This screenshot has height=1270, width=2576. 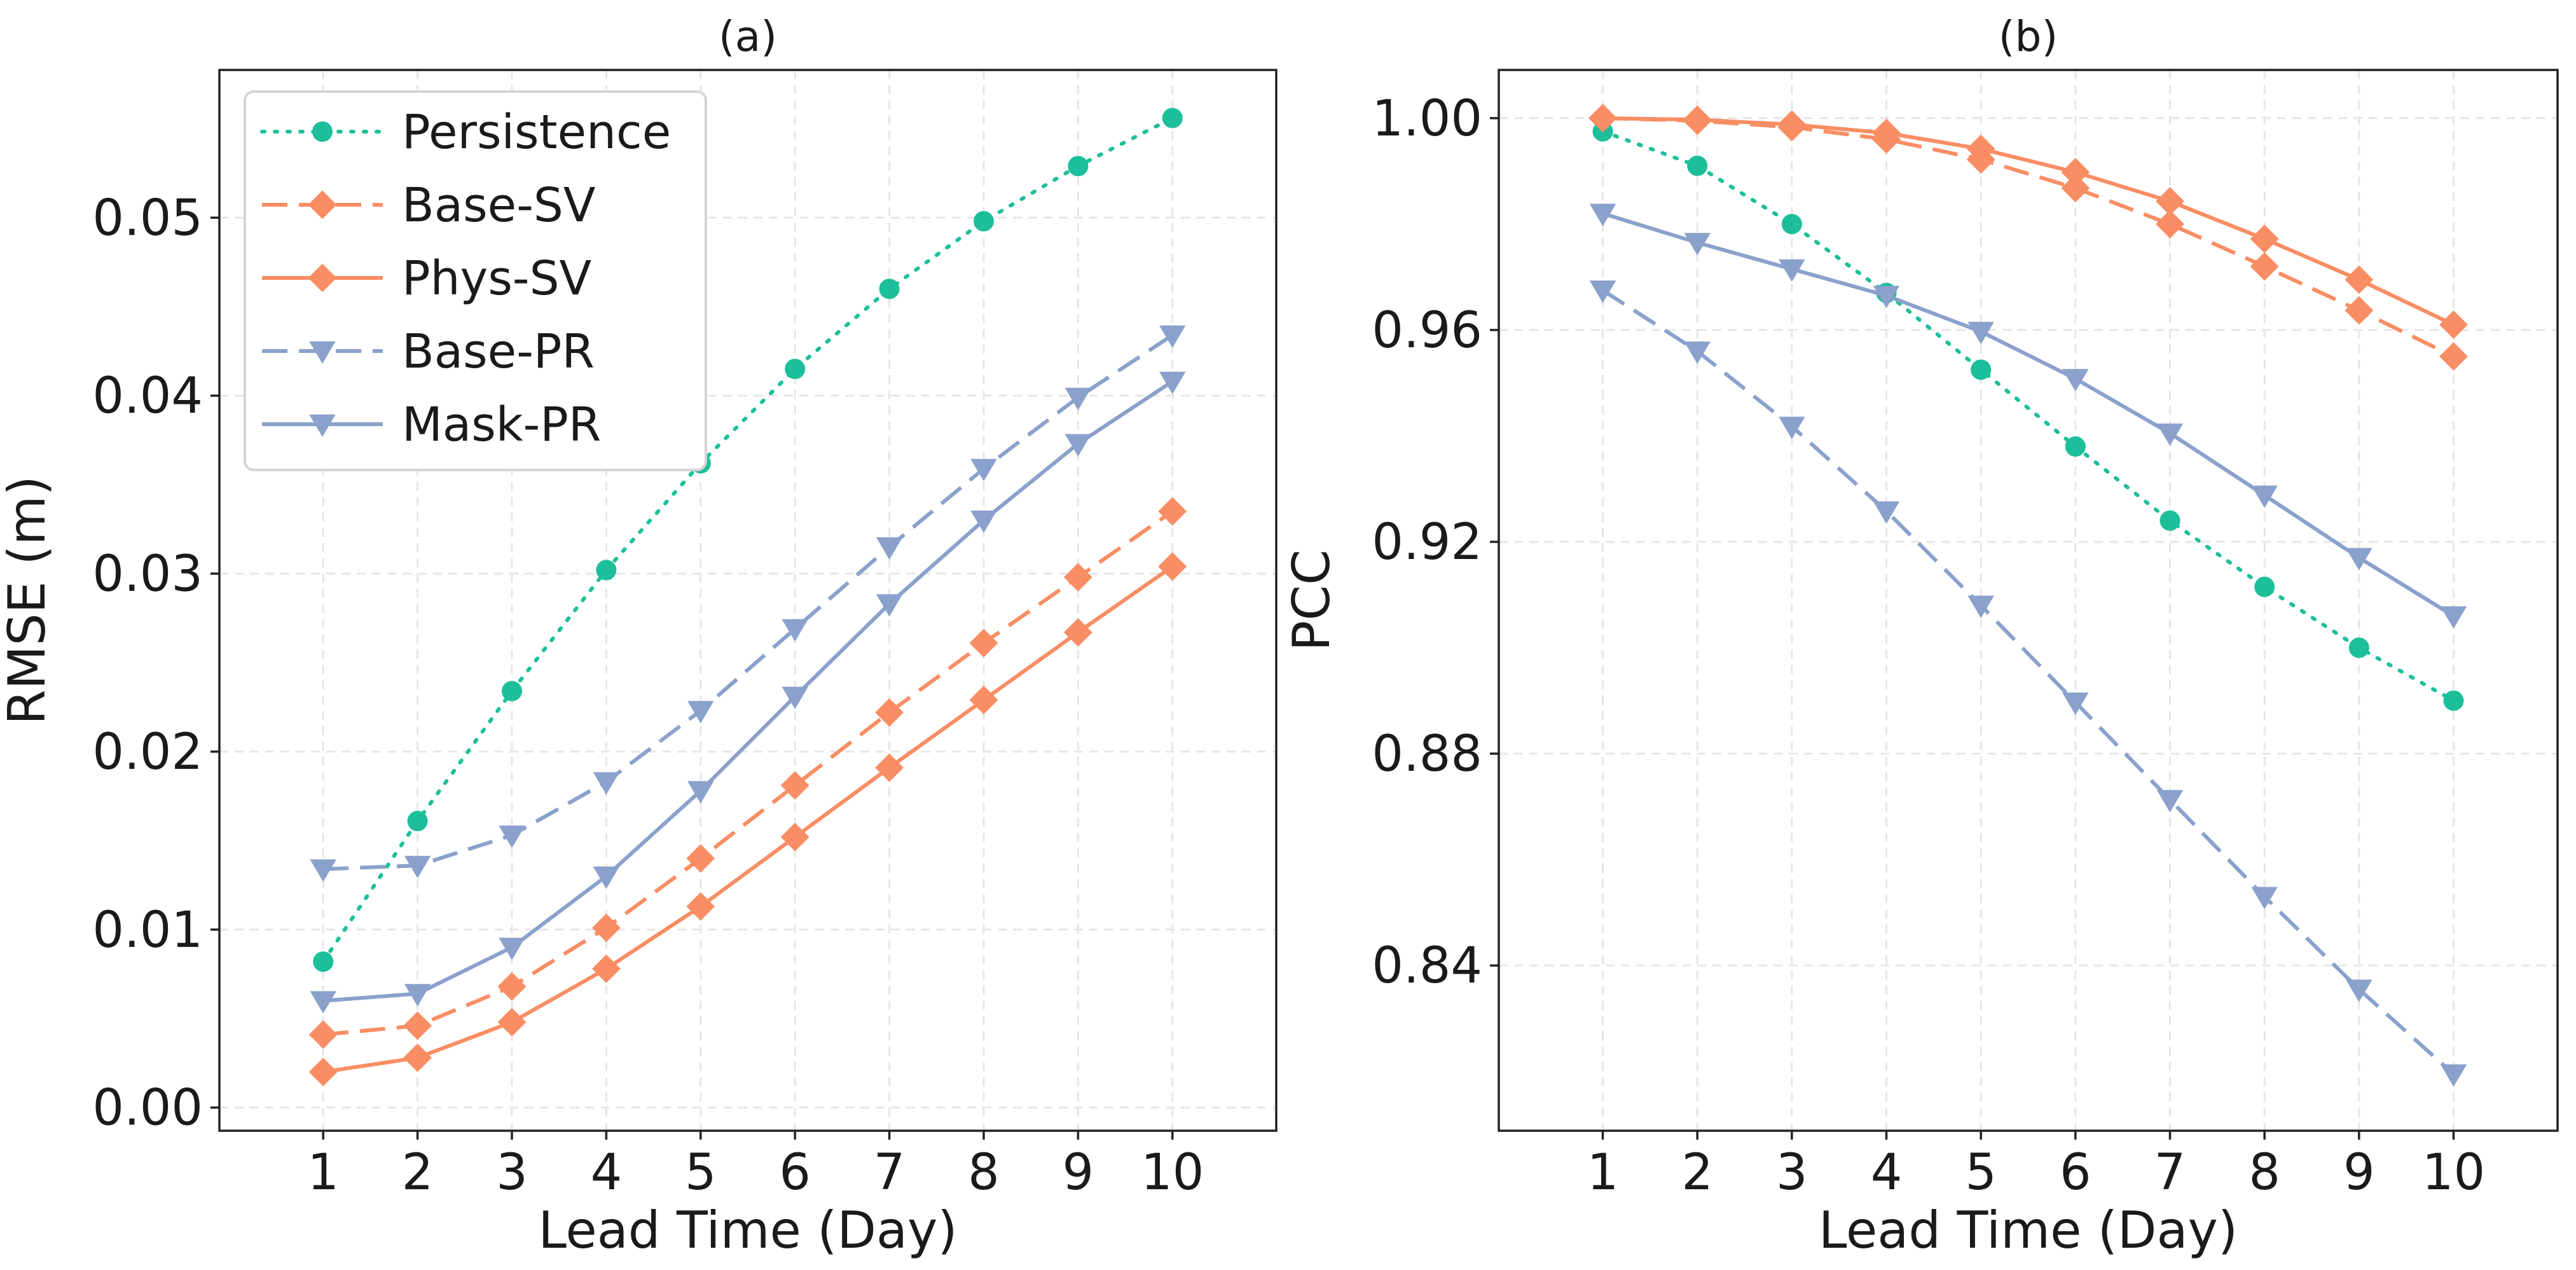 I want to click on panel-b-y-tick-label-1: 0.88, so click(x=1427, y=754).